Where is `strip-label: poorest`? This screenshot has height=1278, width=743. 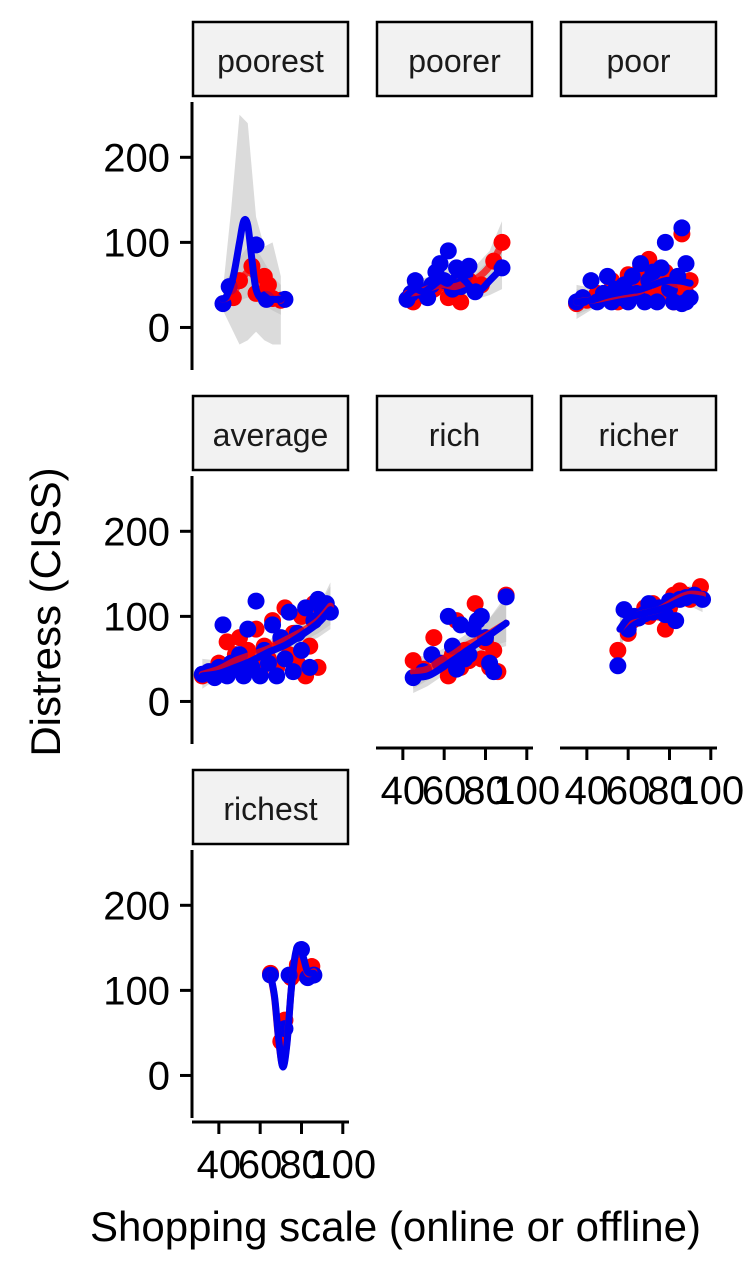
strip-label: poorest is located at coordinates (270, 61).